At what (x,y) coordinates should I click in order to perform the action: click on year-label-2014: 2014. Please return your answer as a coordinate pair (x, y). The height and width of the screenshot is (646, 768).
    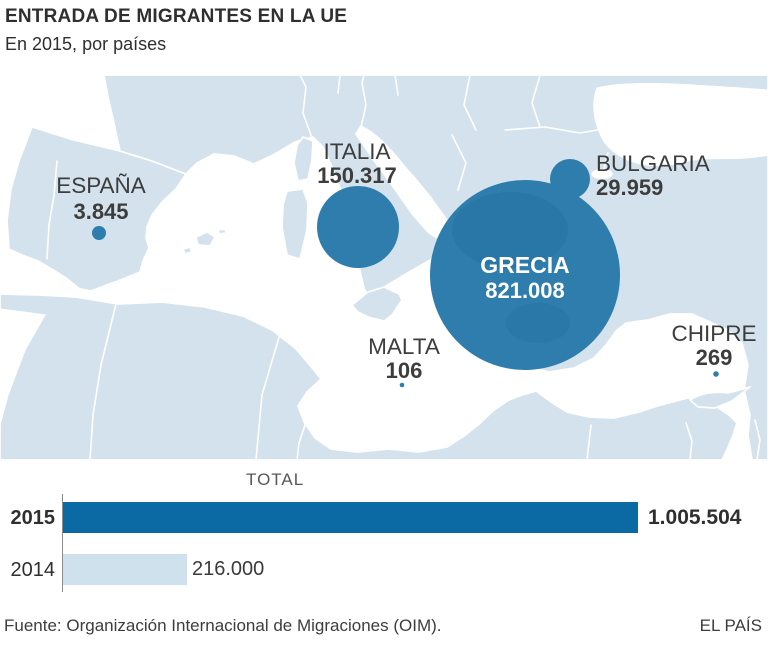
    Looking at the image, I should click on (33, 570).